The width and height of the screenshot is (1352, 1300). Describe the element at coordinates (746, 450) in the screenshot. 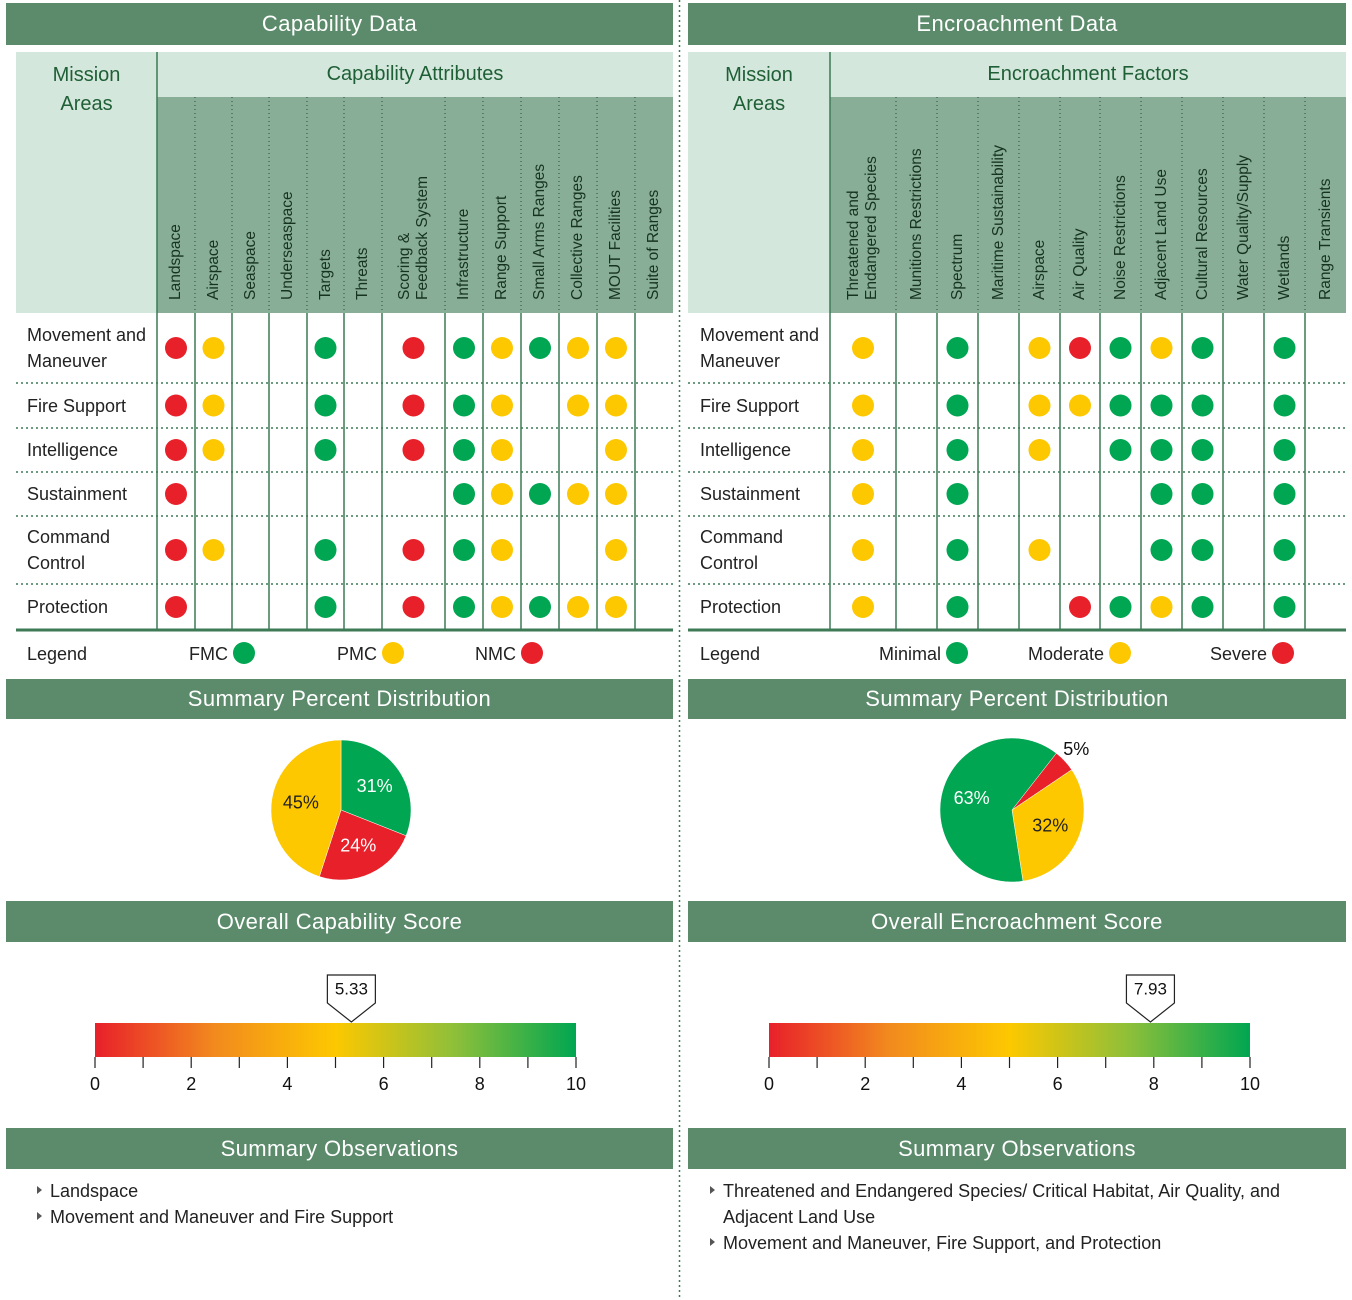

I see `row-label: Intelligence` at that location.